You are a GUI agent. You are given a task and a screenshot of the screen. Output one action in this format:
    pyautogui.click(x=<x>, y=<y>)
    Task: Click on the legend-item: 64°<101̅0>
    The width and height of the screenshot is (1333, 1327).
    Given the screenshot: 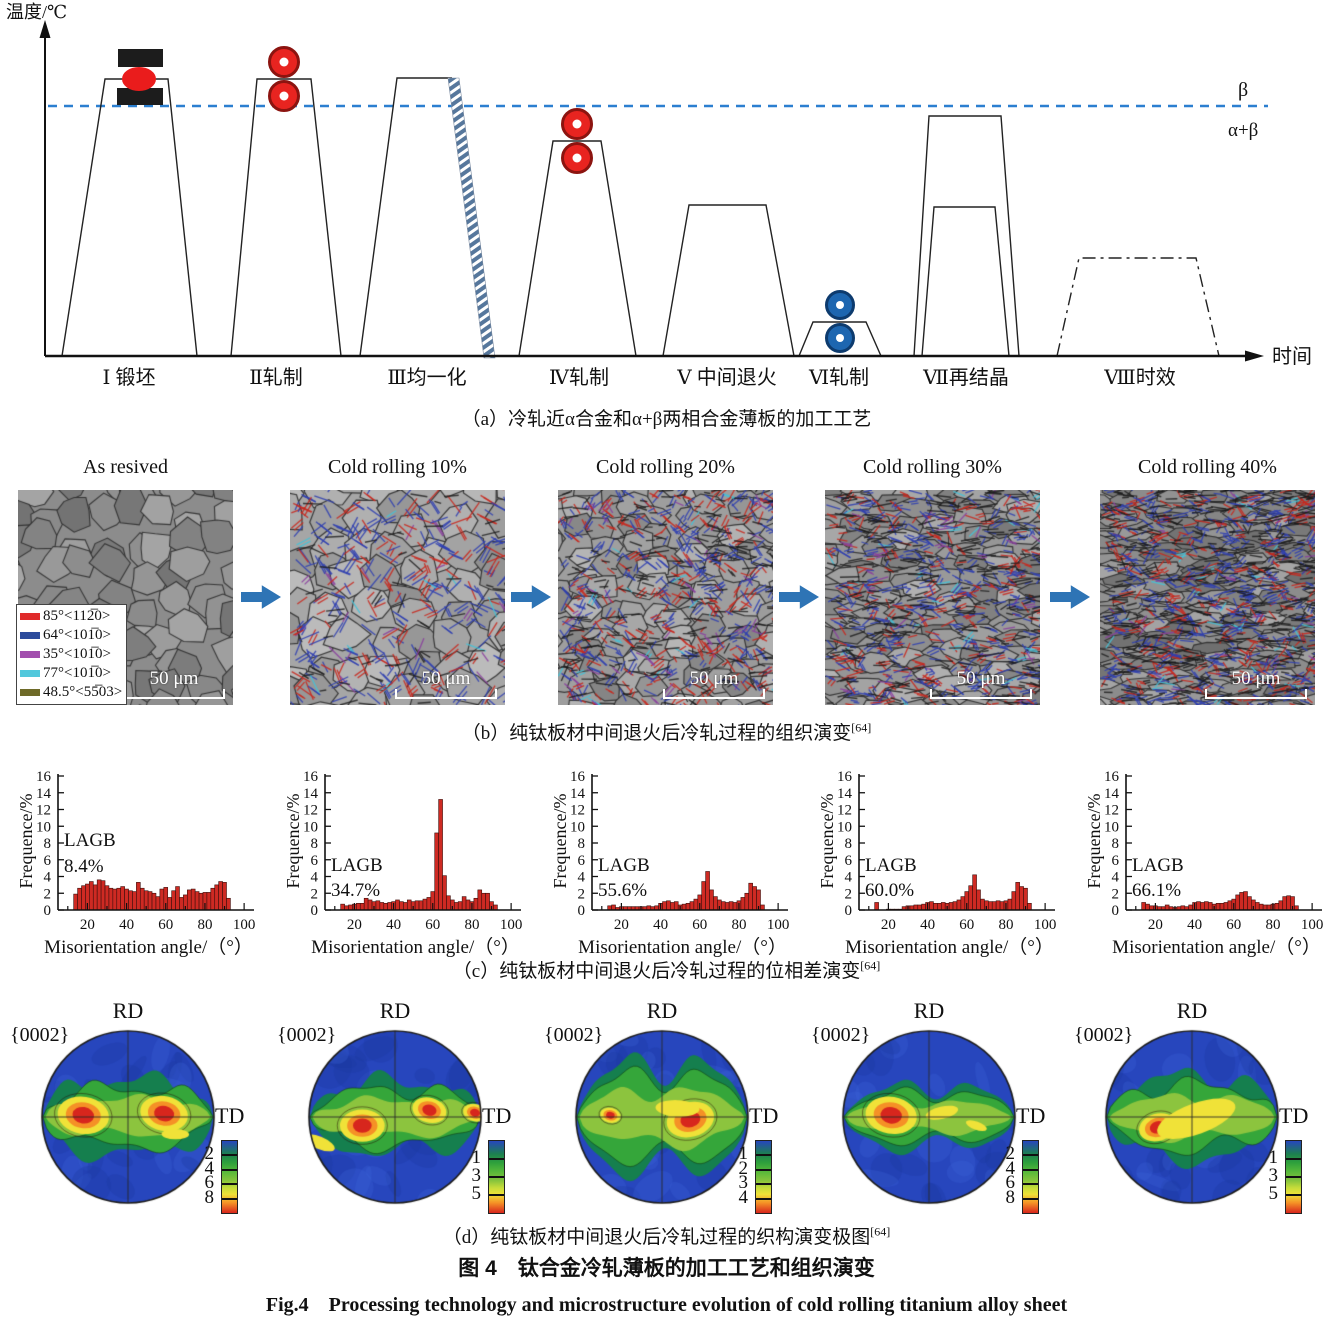 What is the action you would take?
    pyautogui.click(x=71, y=635)
    